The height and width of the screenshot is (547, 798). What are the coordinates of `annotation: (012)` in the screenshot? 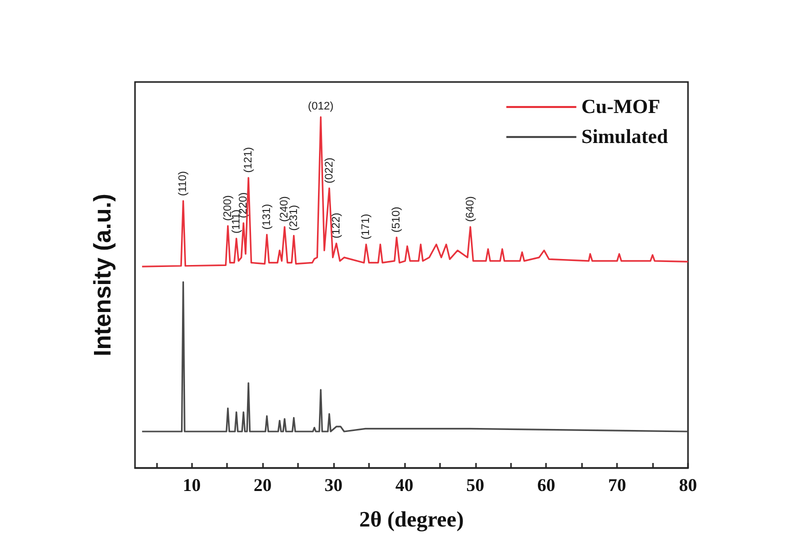 It's located at (321, 106).